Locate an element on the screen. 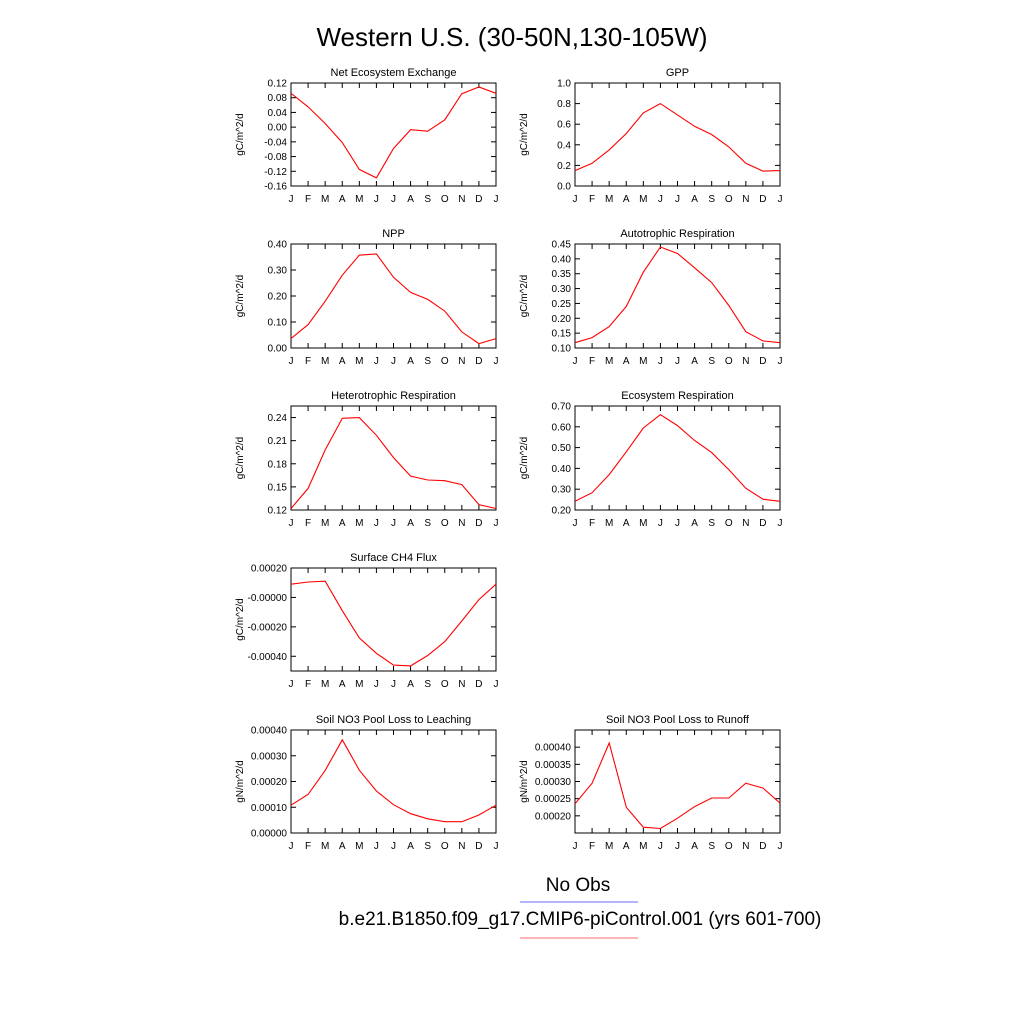 The height and width of the screenshot is (1024, 1024). y-tick-label: 0.12 is located at coordinates (278, 511).